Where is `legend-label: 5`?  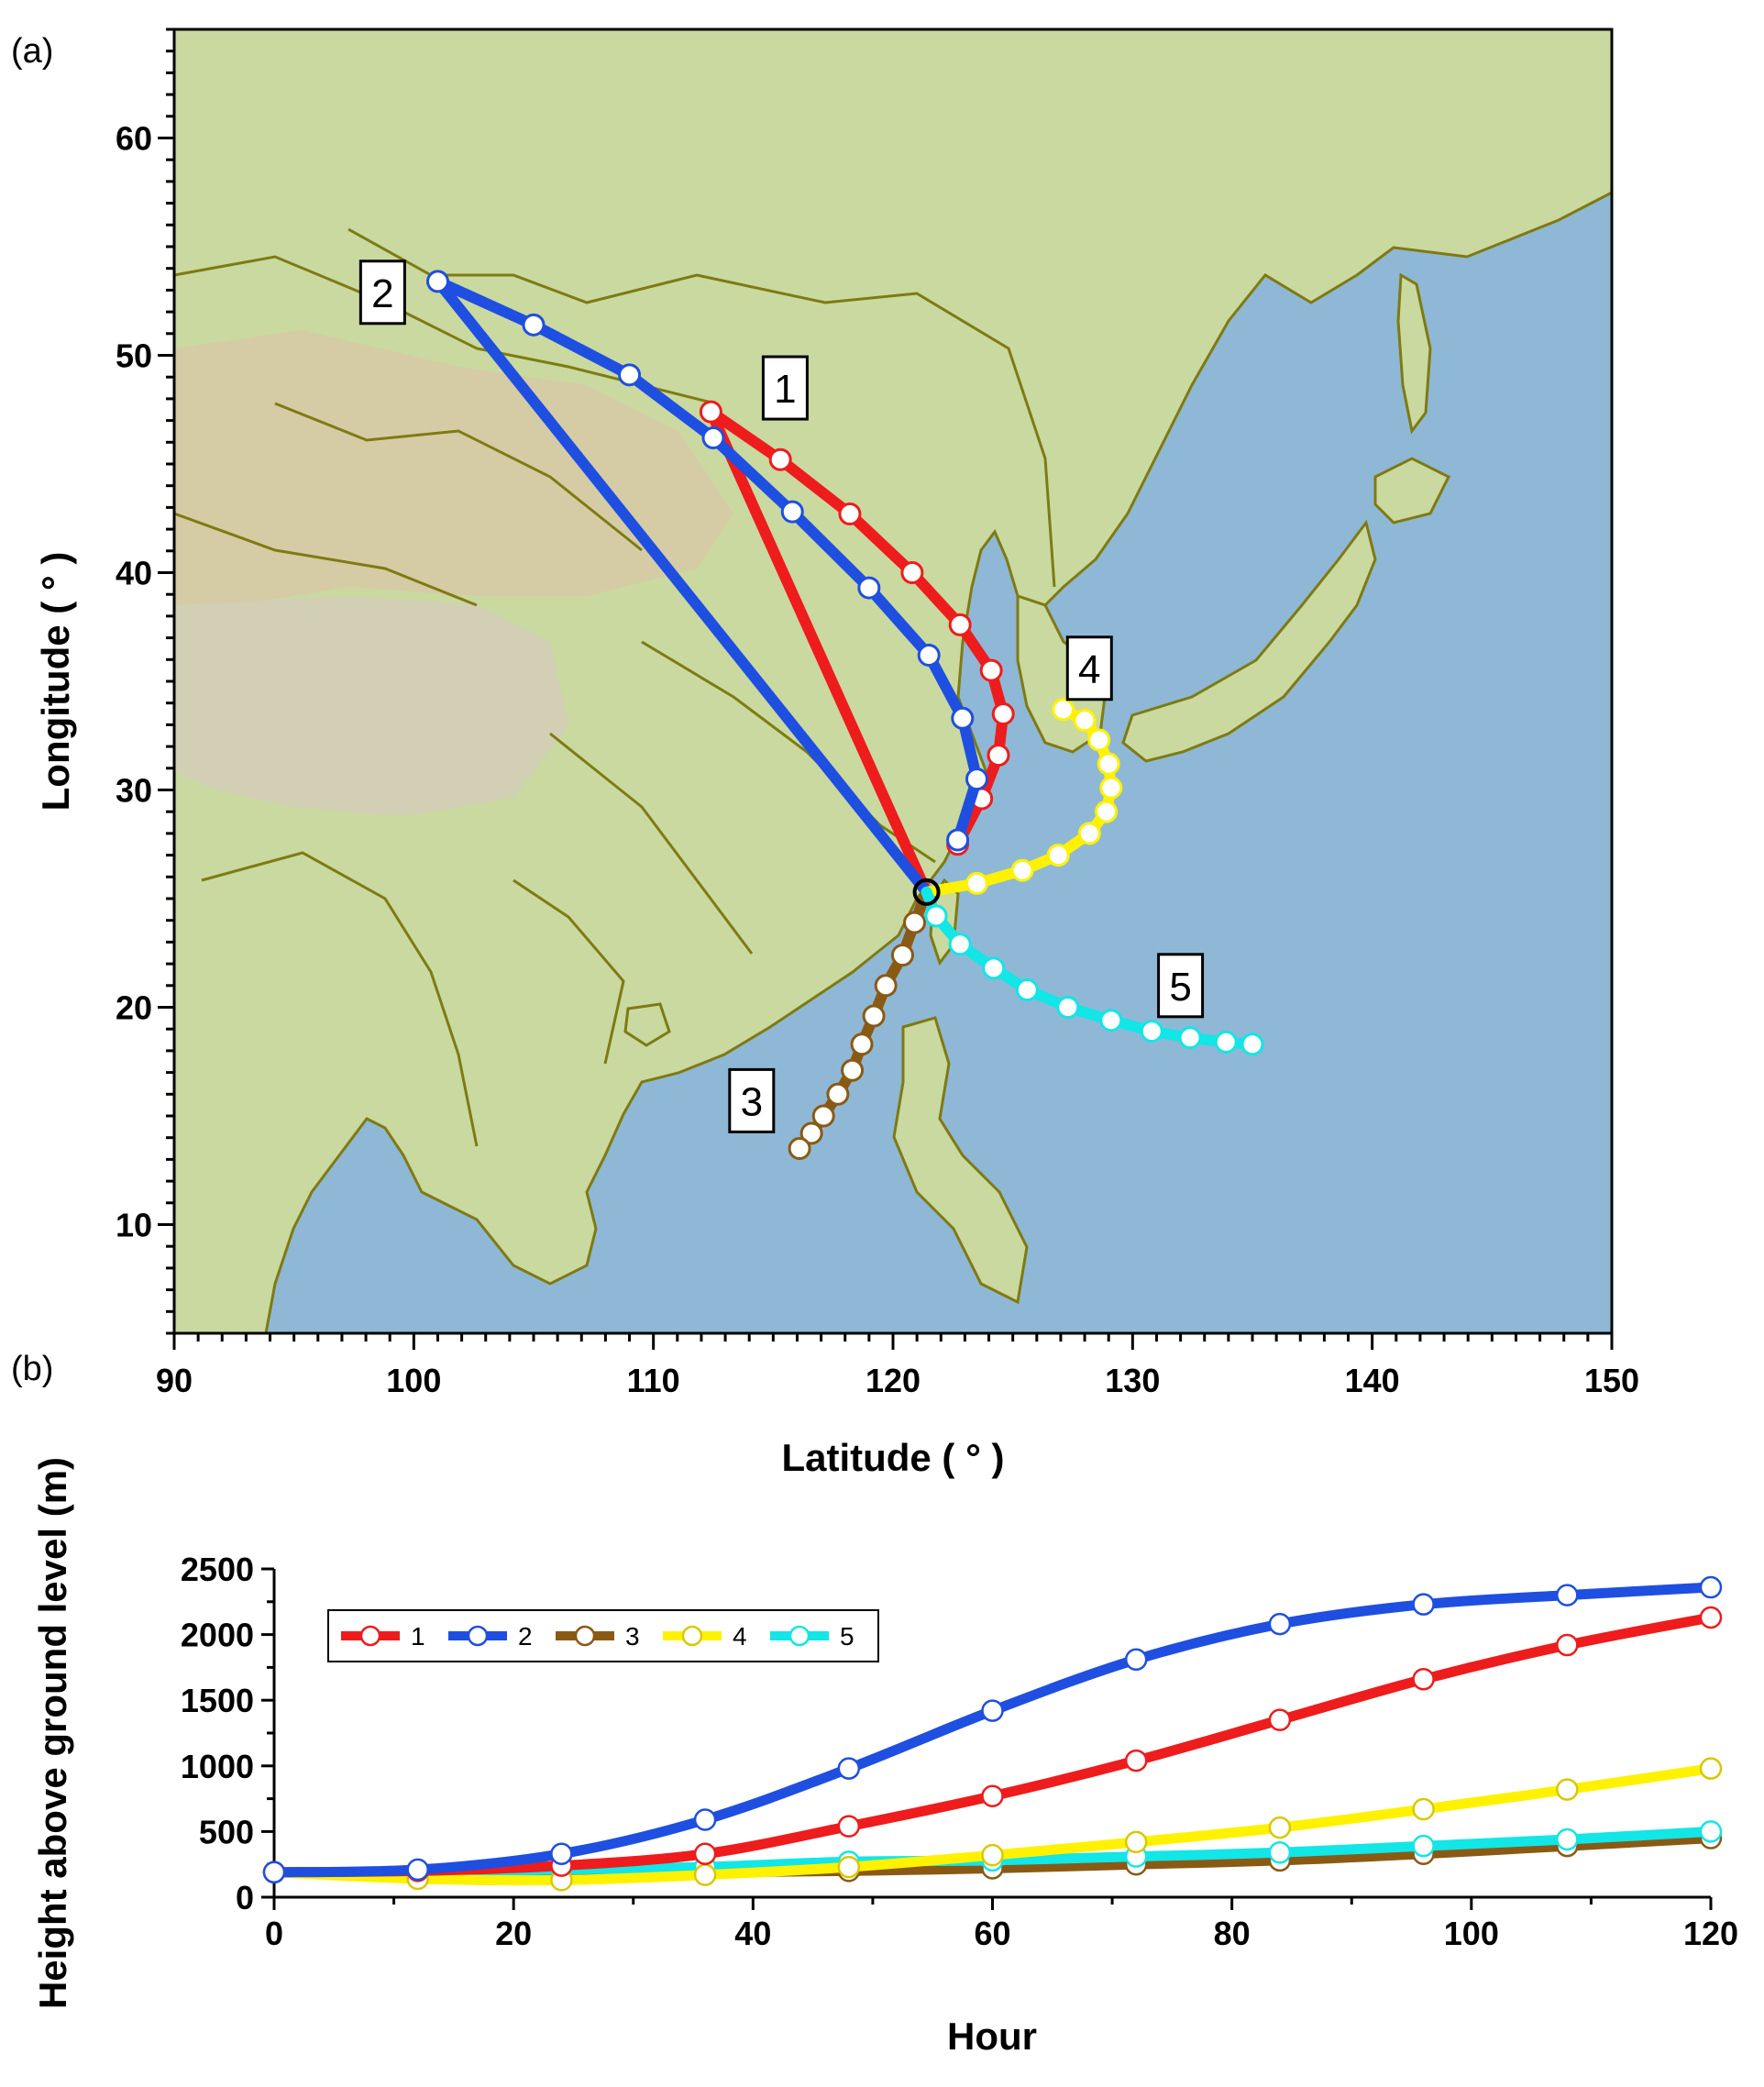 legend-label: 5 is located at coordinates (847, 1636).